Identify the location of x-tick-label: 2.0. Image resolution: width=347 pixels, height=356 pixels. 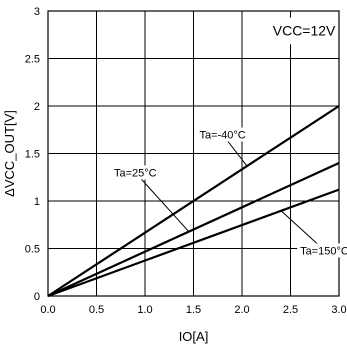
(241, 310).